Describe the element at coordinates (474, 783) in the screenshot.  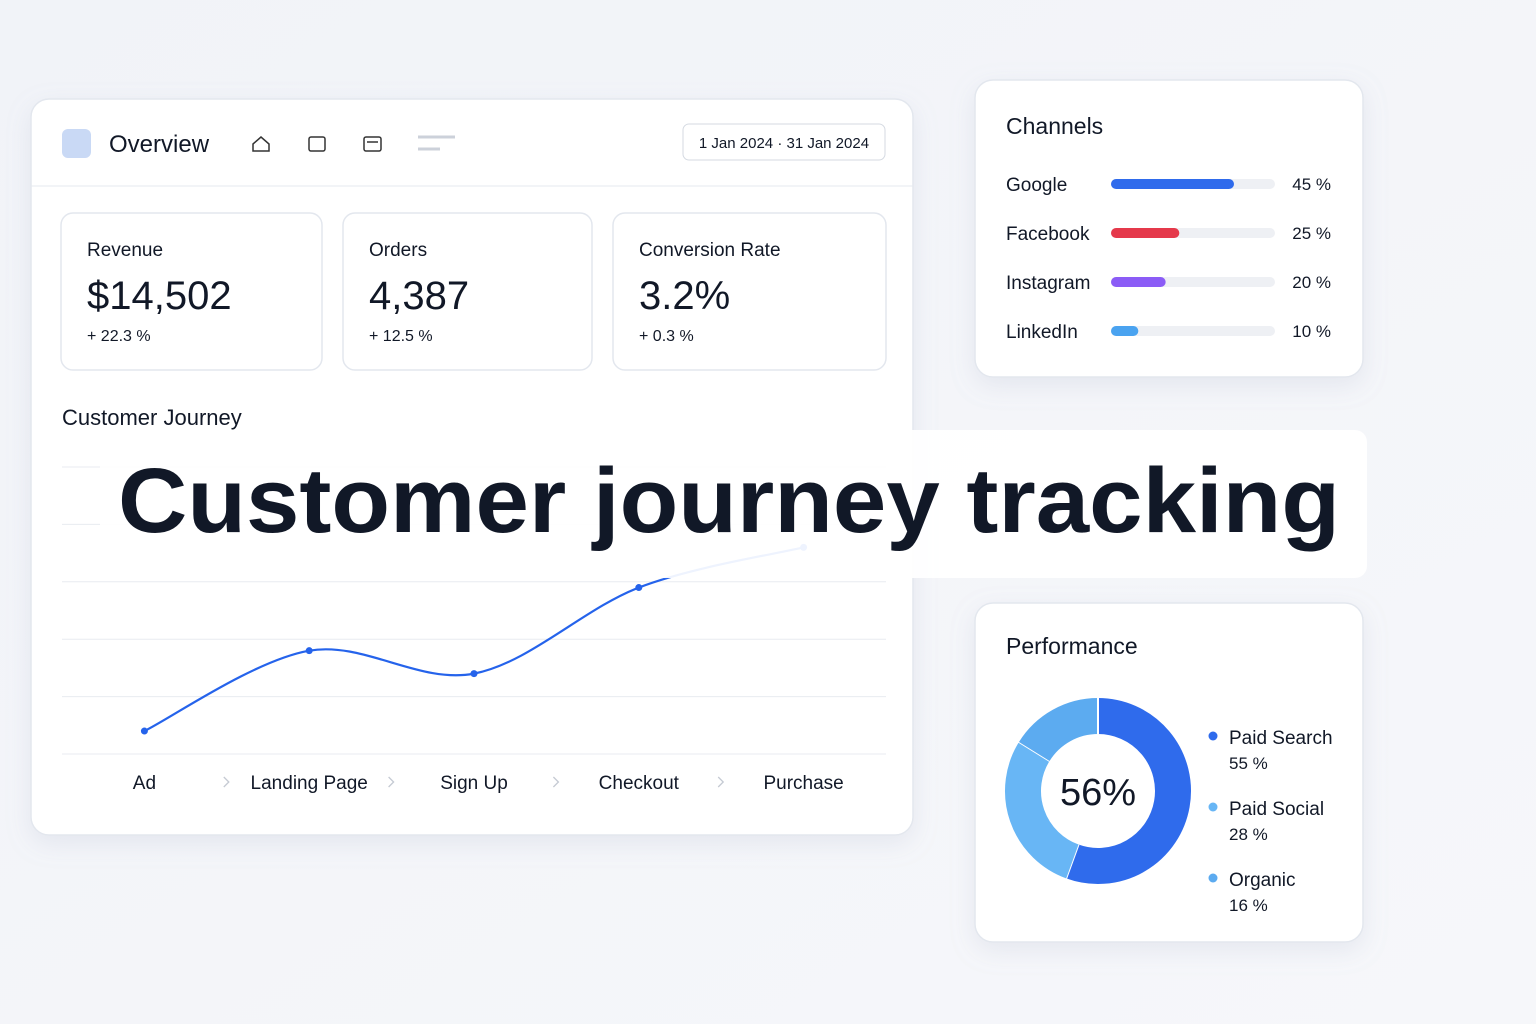
I see `x-tick-label: Sign Up` at that location.